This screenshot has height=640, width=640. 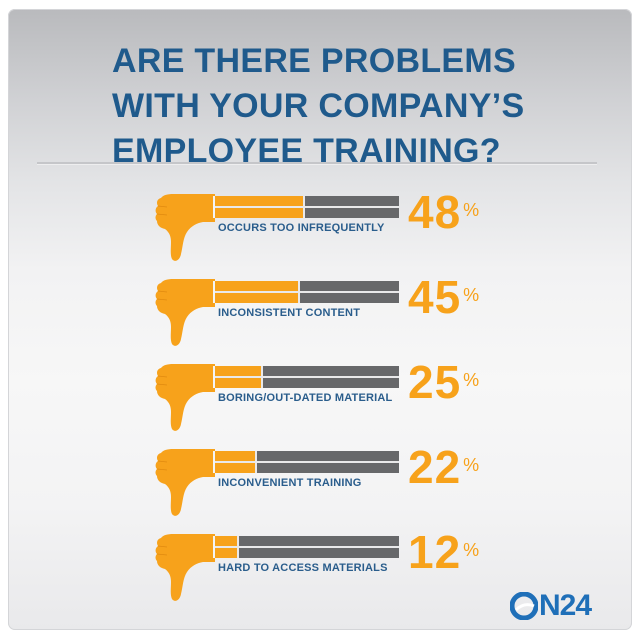 I want to click on row-percentage: 45%, so click(x=444, y=297).